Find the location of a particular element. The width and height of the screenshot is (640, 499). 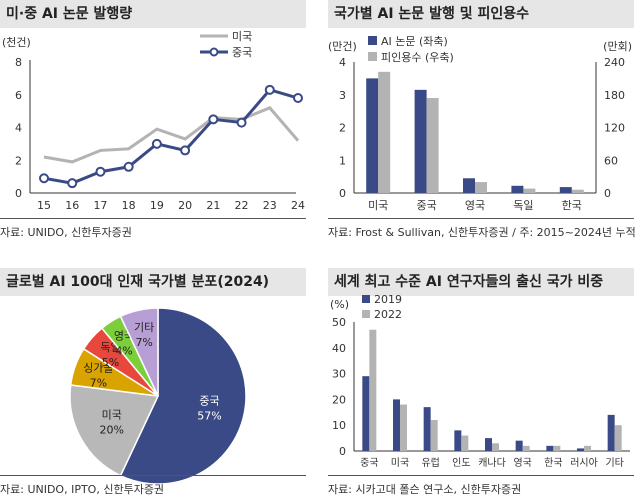

chart-title: 글로벌 AI 100대 인재 국가별 분포(2024) is located at coordinates (153, 282).